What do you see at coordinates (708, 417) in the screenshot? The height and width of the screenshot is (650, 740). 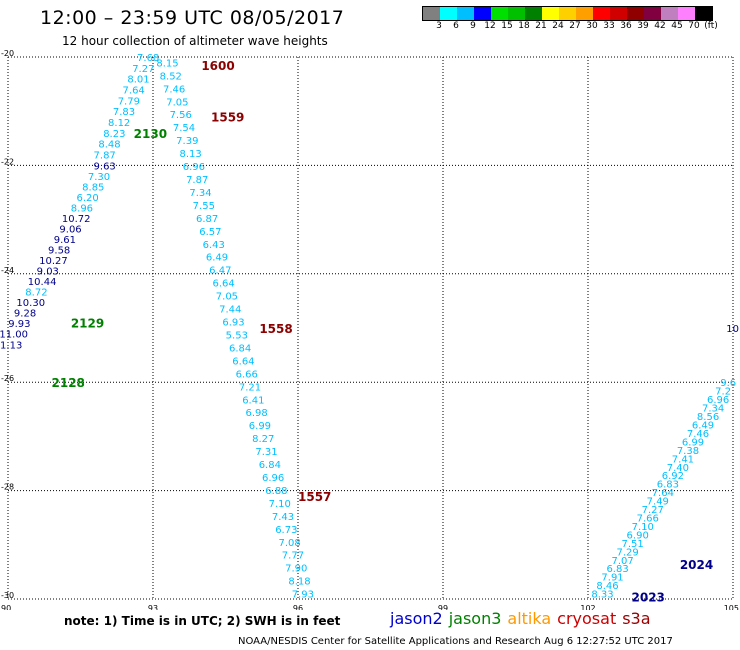 I see `wave-height-value: 8.56` at bounding box center [708, 417].